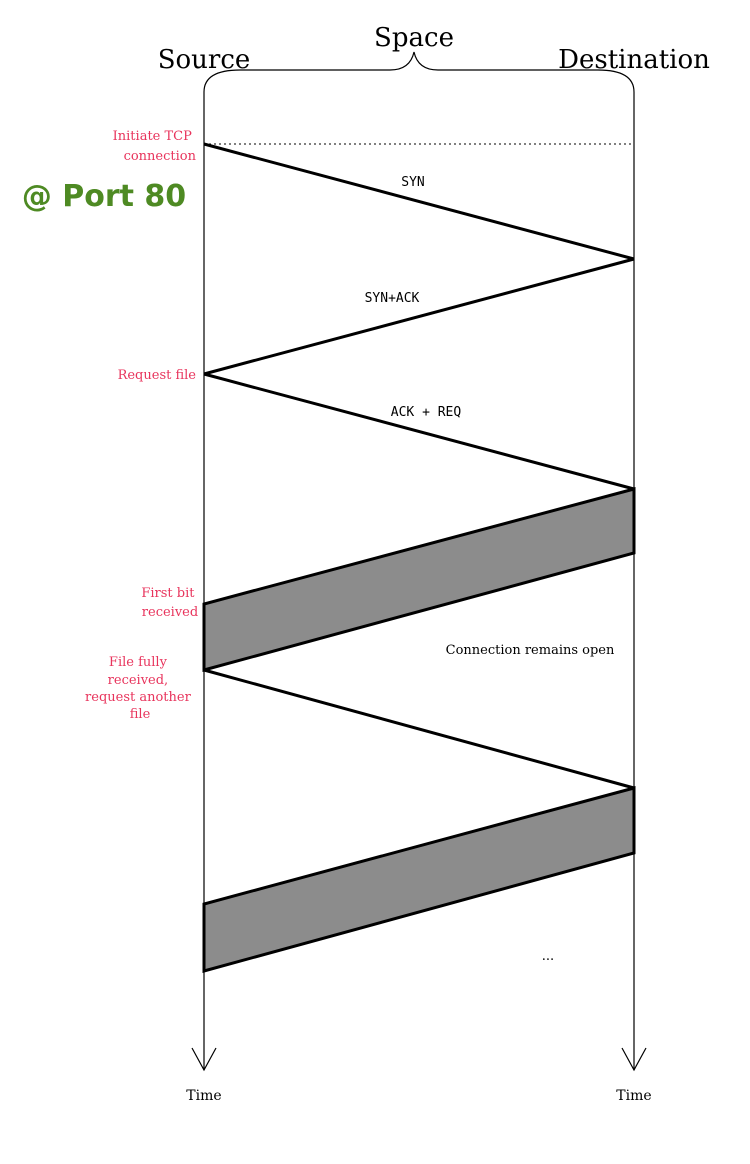 The image size is (750, 1164). I want to click on destination-time-arrowhead, so click(634, 1059).